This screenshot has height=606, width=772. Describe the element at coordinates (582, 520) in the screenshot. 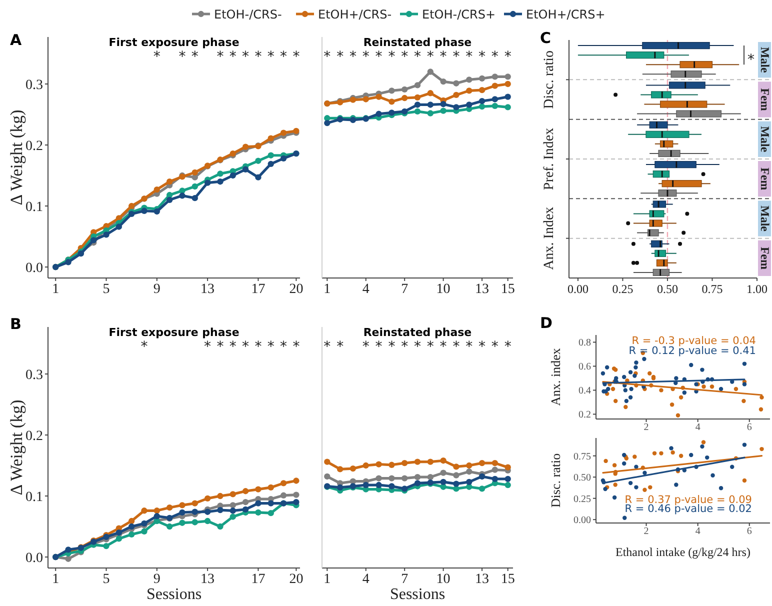

I see `y-tick-label: 0.00` at that location.